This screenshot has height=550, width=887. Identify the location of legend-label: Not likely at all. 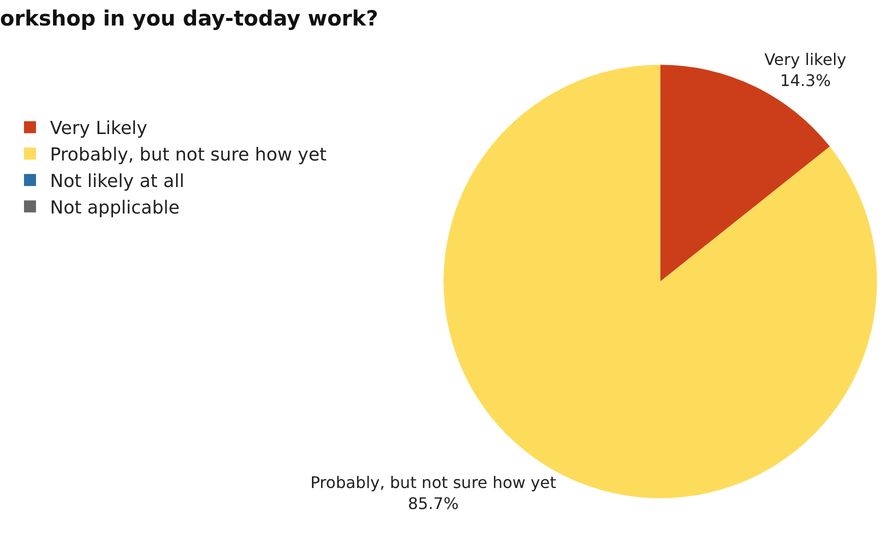
(117, 181).